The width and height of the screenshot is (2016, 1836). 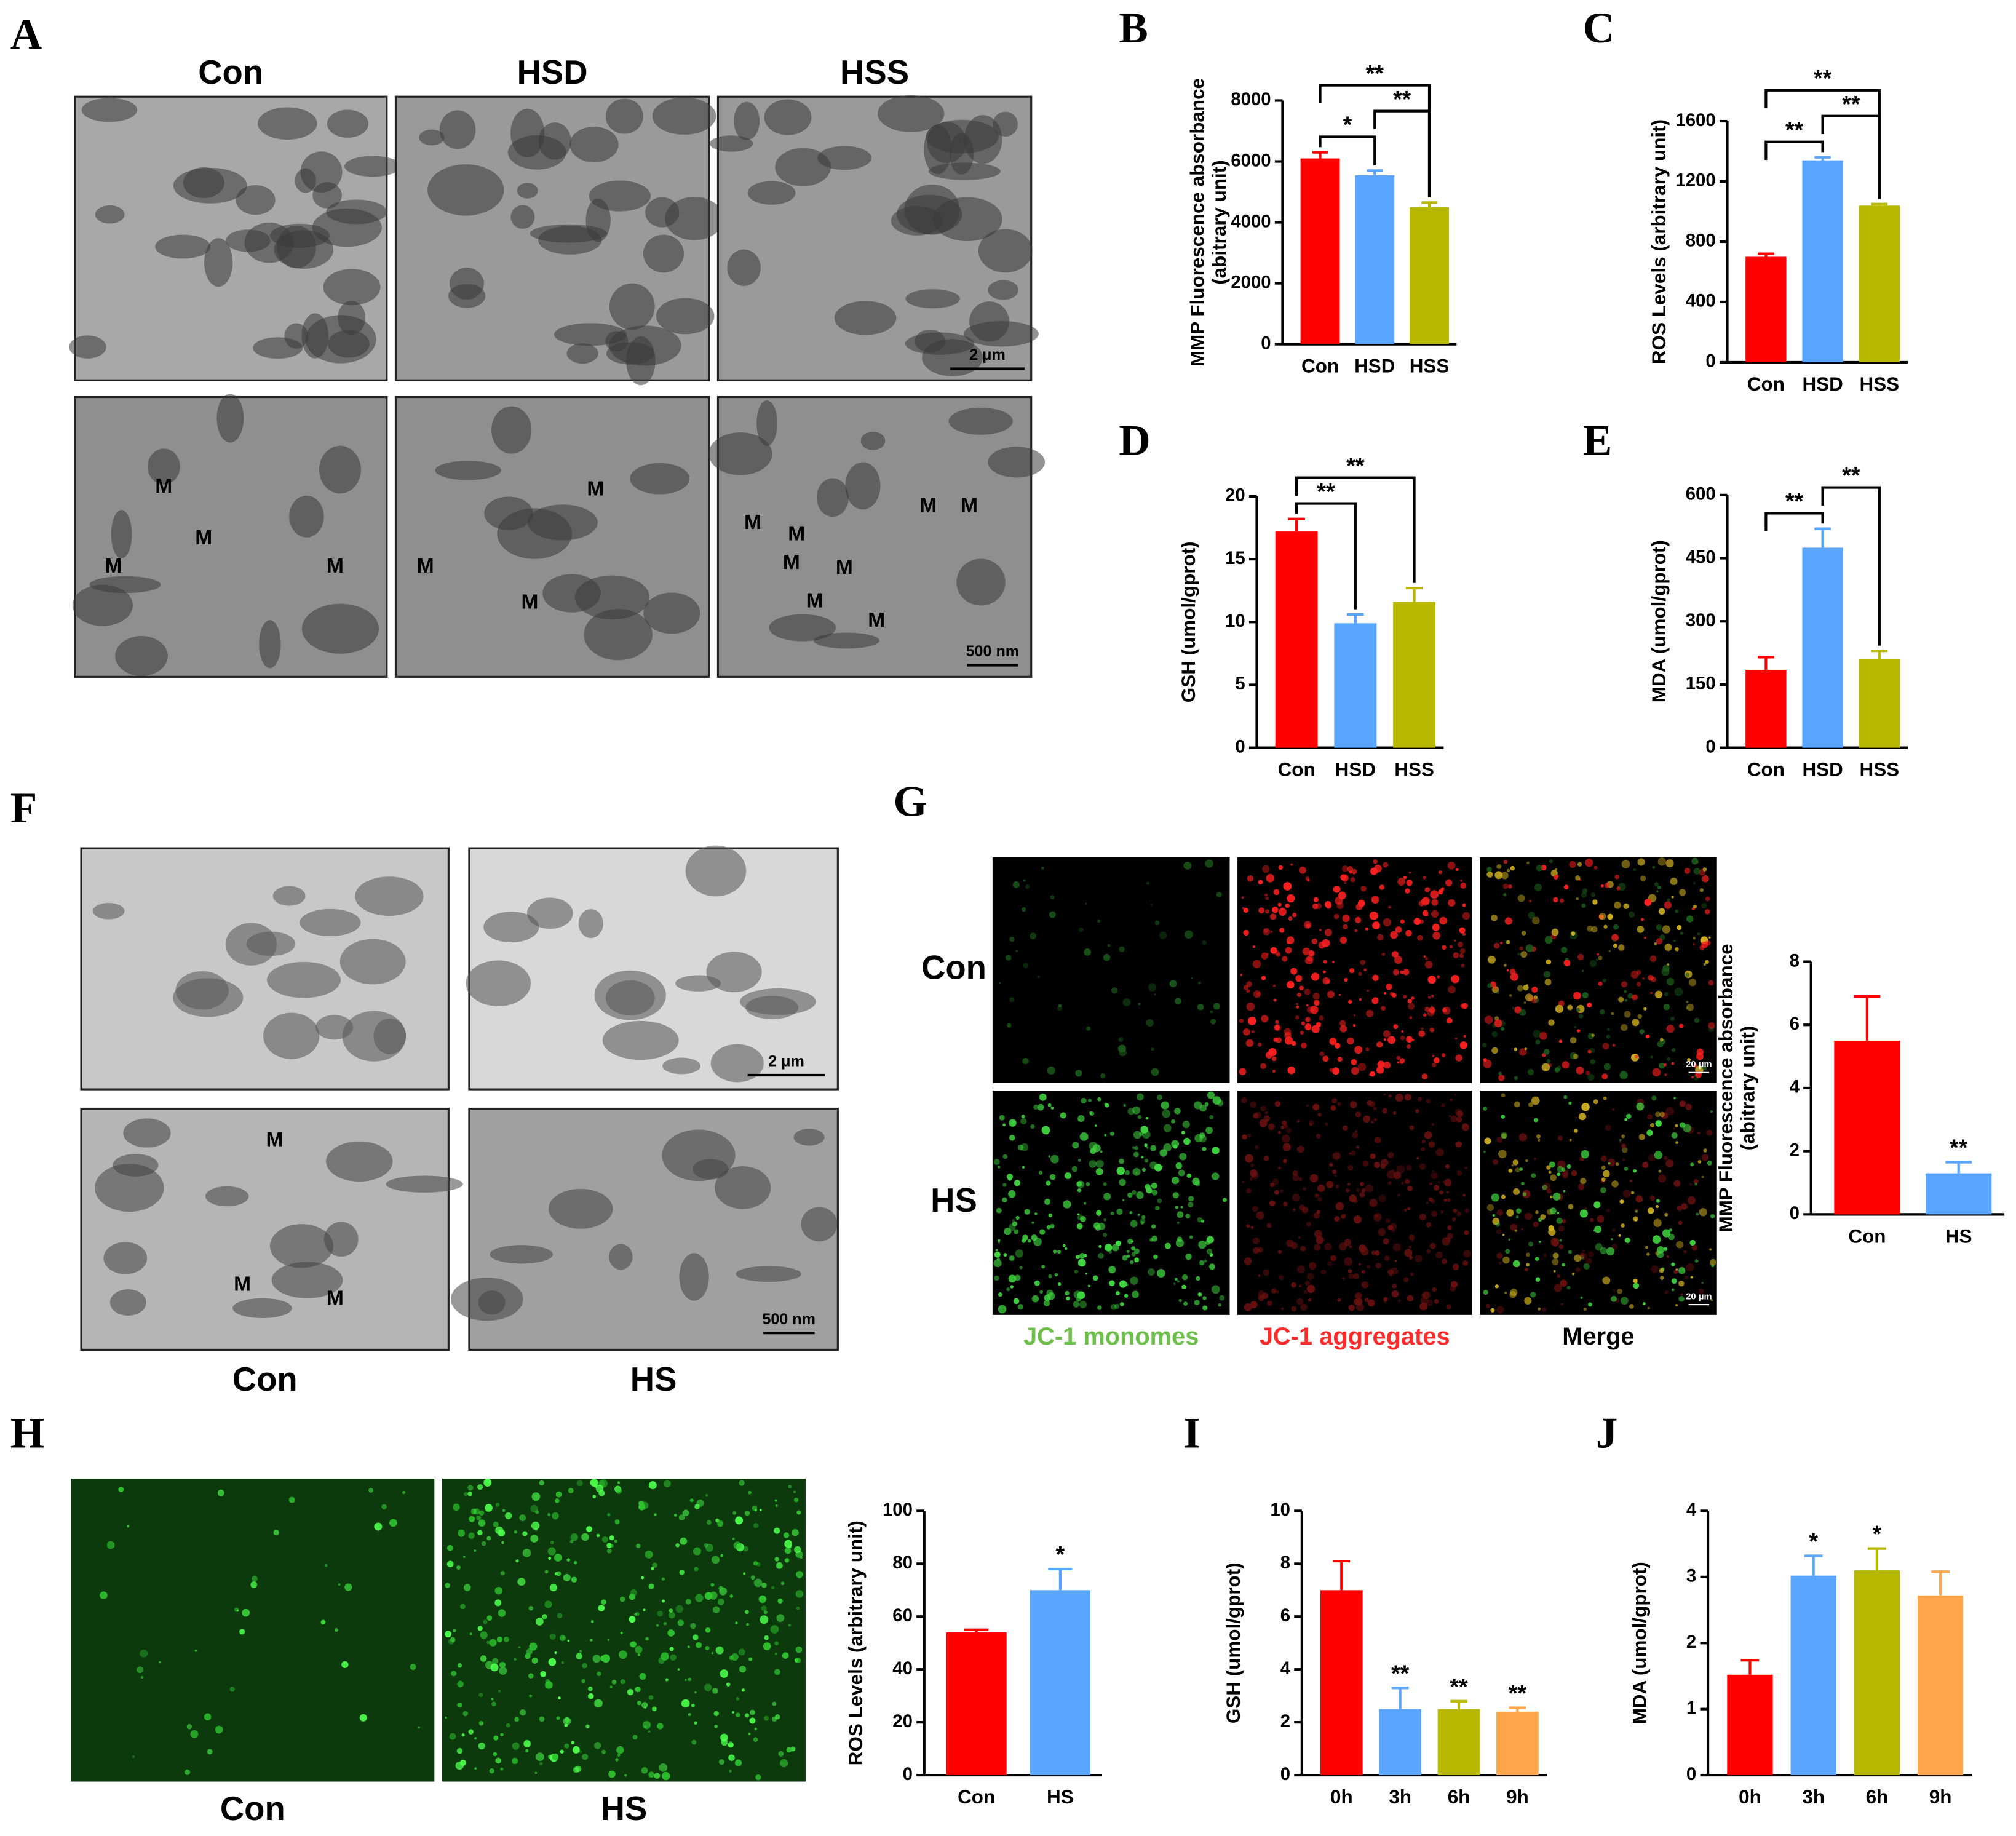 I want to click on y-axis-label: GSH (umol/gprot), so click(x=1233, y=1642).